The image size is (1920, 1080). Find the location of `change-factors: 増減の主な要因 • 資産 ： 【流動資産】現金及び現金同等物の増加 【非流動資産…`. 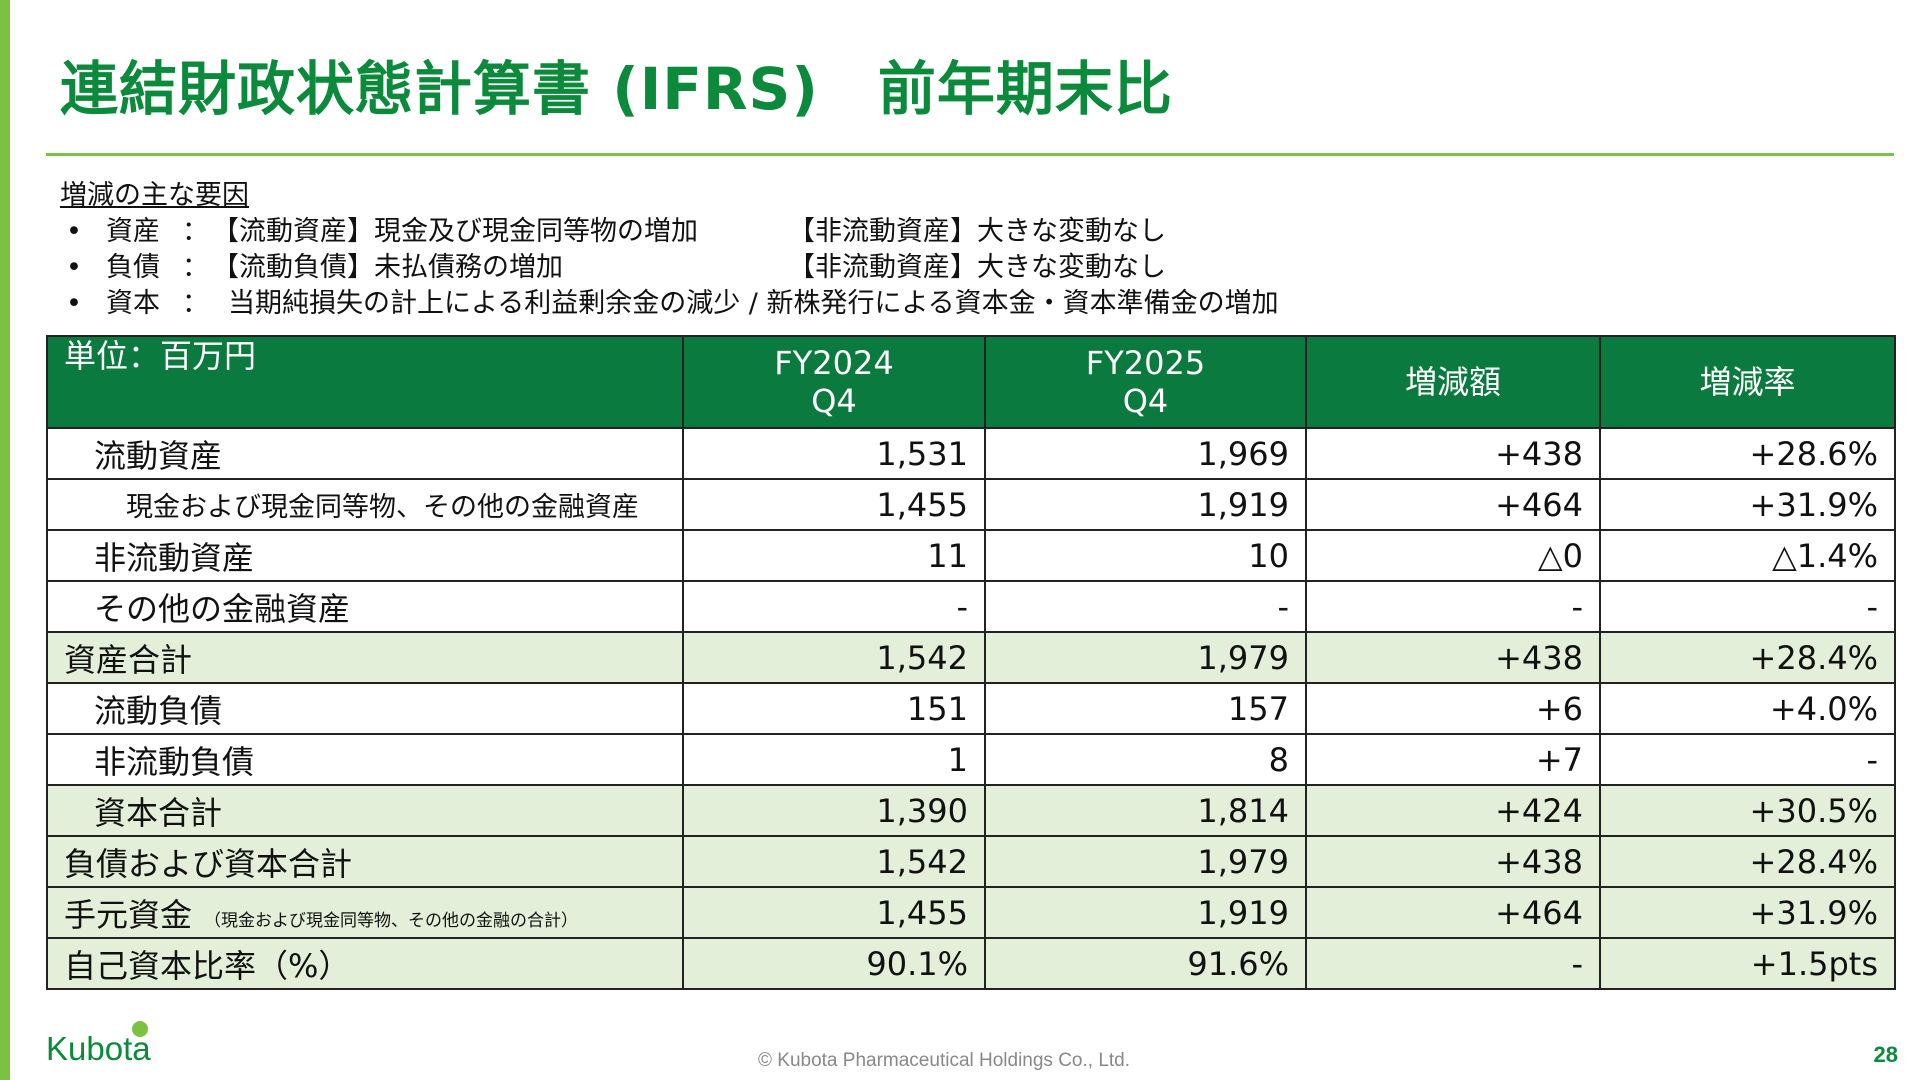

change-factors: 増減の主な要因 • 資産 ： 【流動資産】現金及び現金同等物の増加 【非流動資産… is located at coordinates (669, 250).